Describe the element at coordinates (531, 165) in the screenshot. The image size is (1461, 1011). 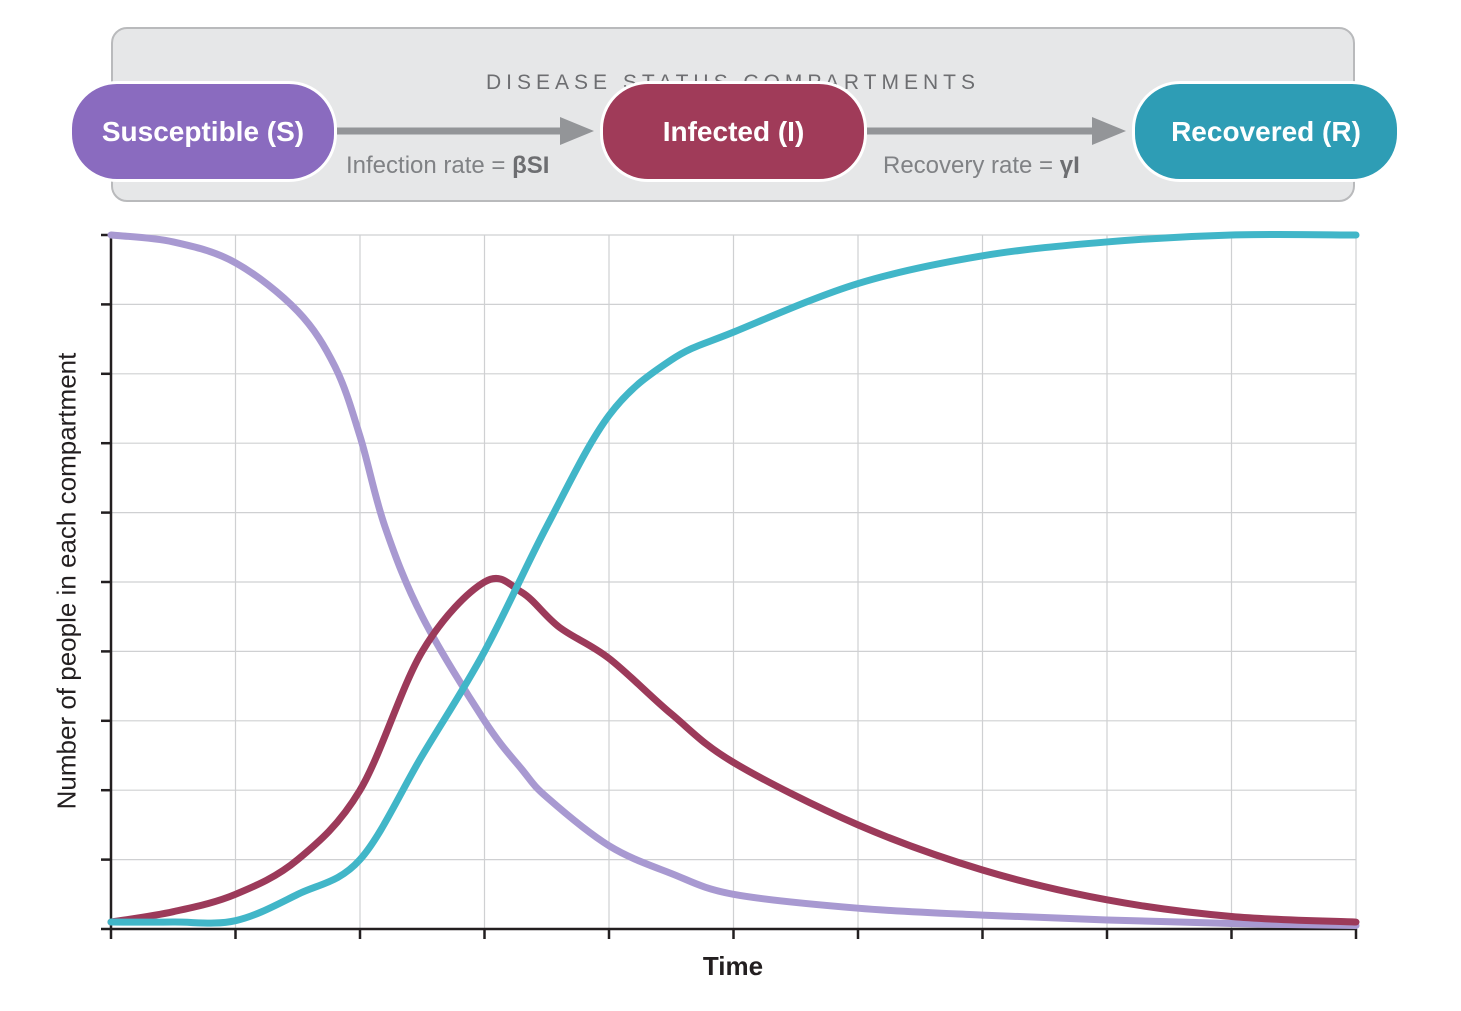
I see `infection-rate-formula: βSI` at that location.